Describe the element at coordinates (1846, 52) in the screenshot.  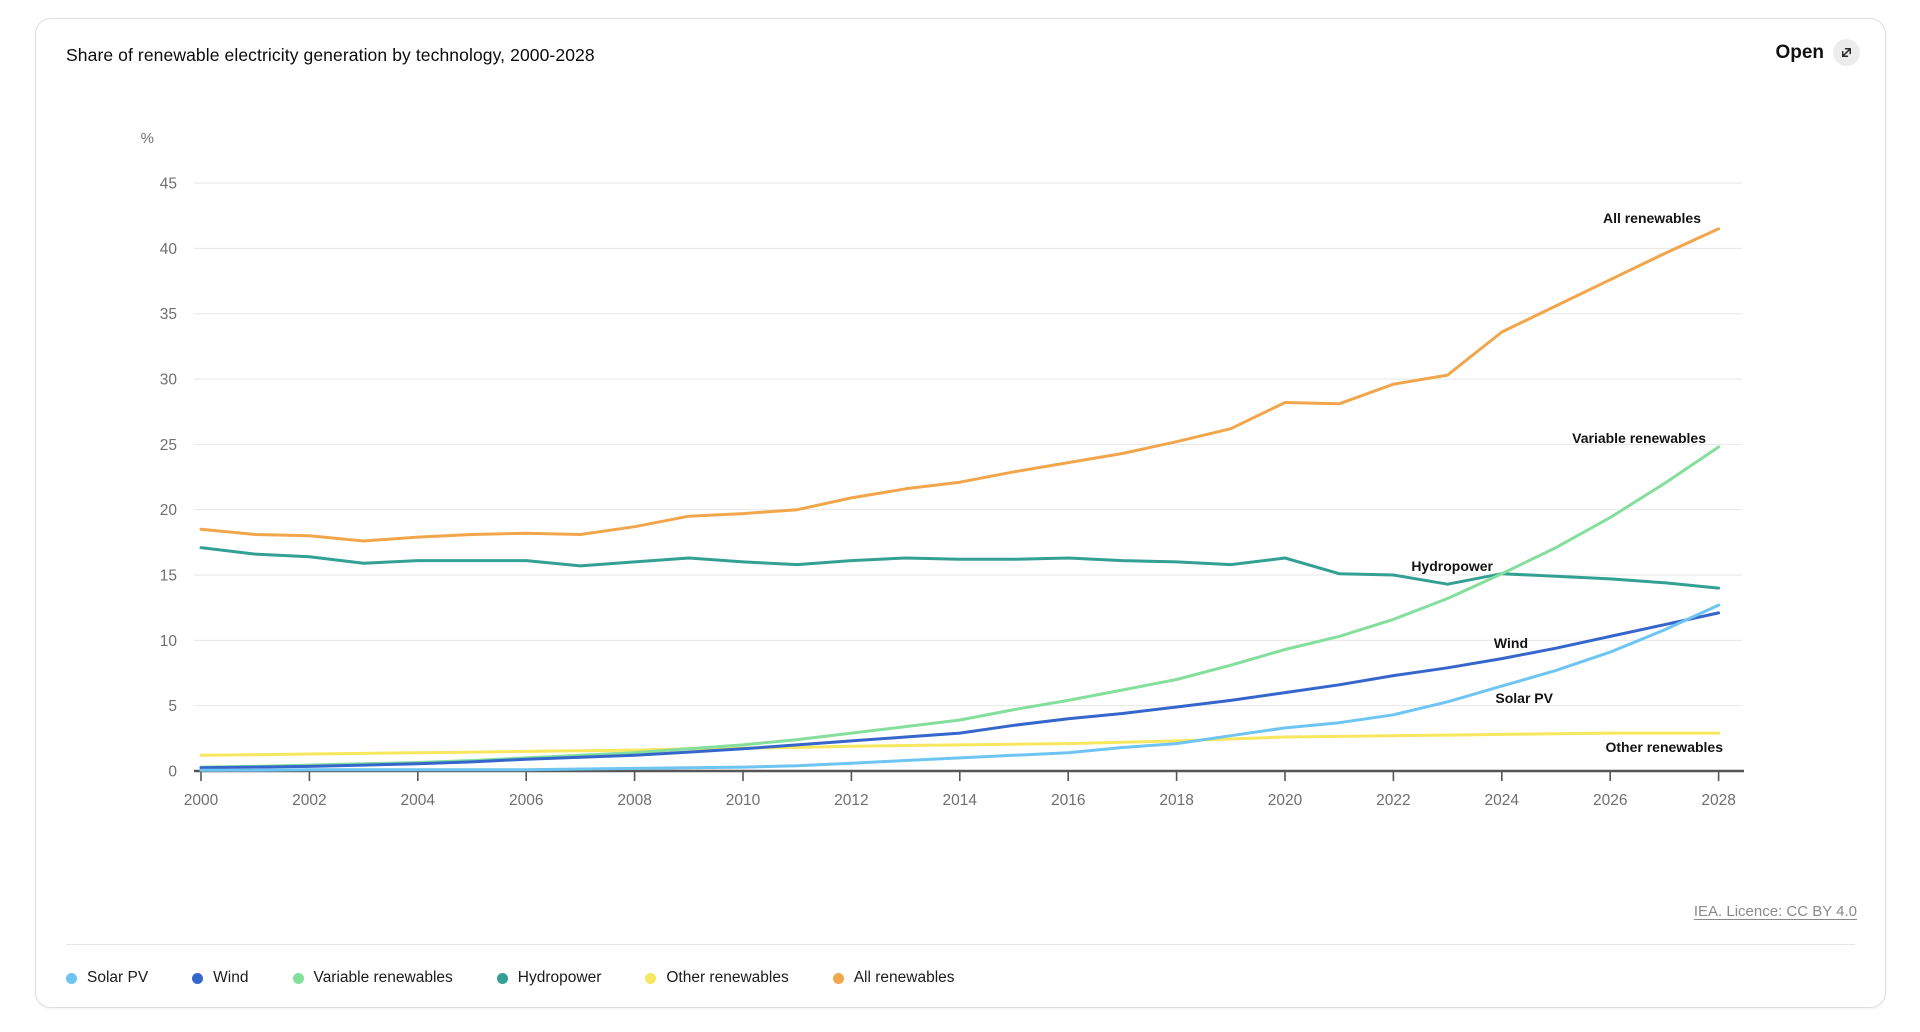
I see `external-link-icon` at that location.